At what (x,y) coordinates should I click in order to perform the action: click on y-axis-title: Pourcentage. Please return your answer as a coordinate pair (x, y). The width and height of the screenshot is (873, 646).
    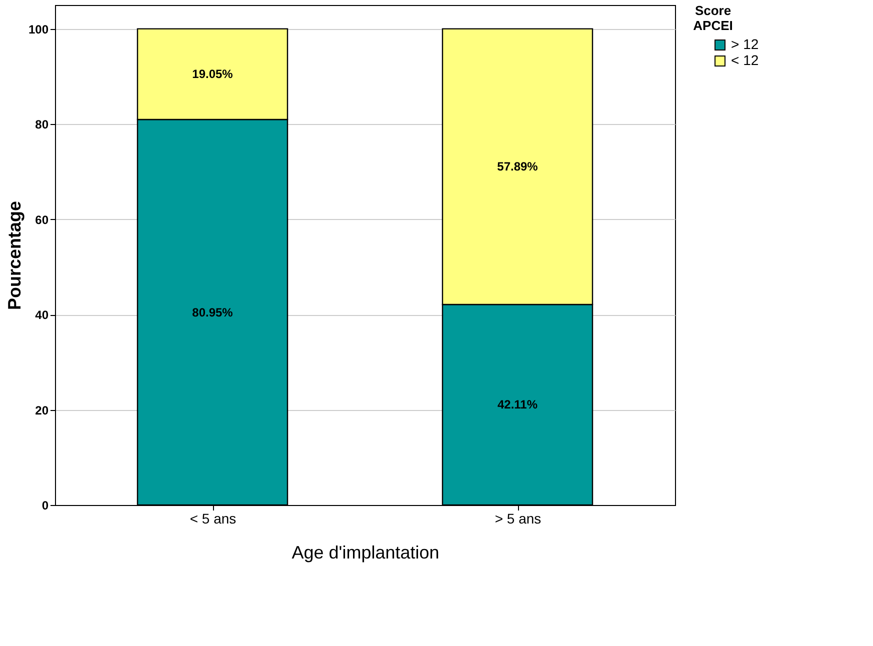
    Looking at the image, I should click on (14, 255).